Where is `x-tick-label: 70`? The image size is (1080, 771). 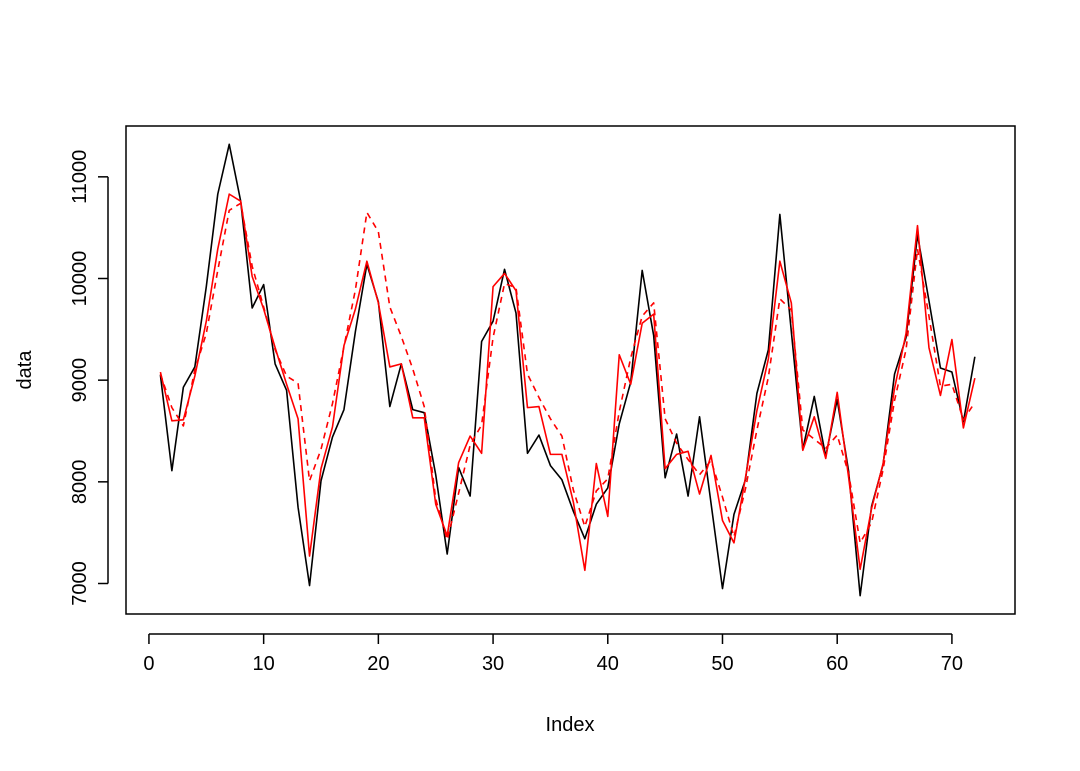
x-tick-label: 70 is located at coordinates (952, 664).